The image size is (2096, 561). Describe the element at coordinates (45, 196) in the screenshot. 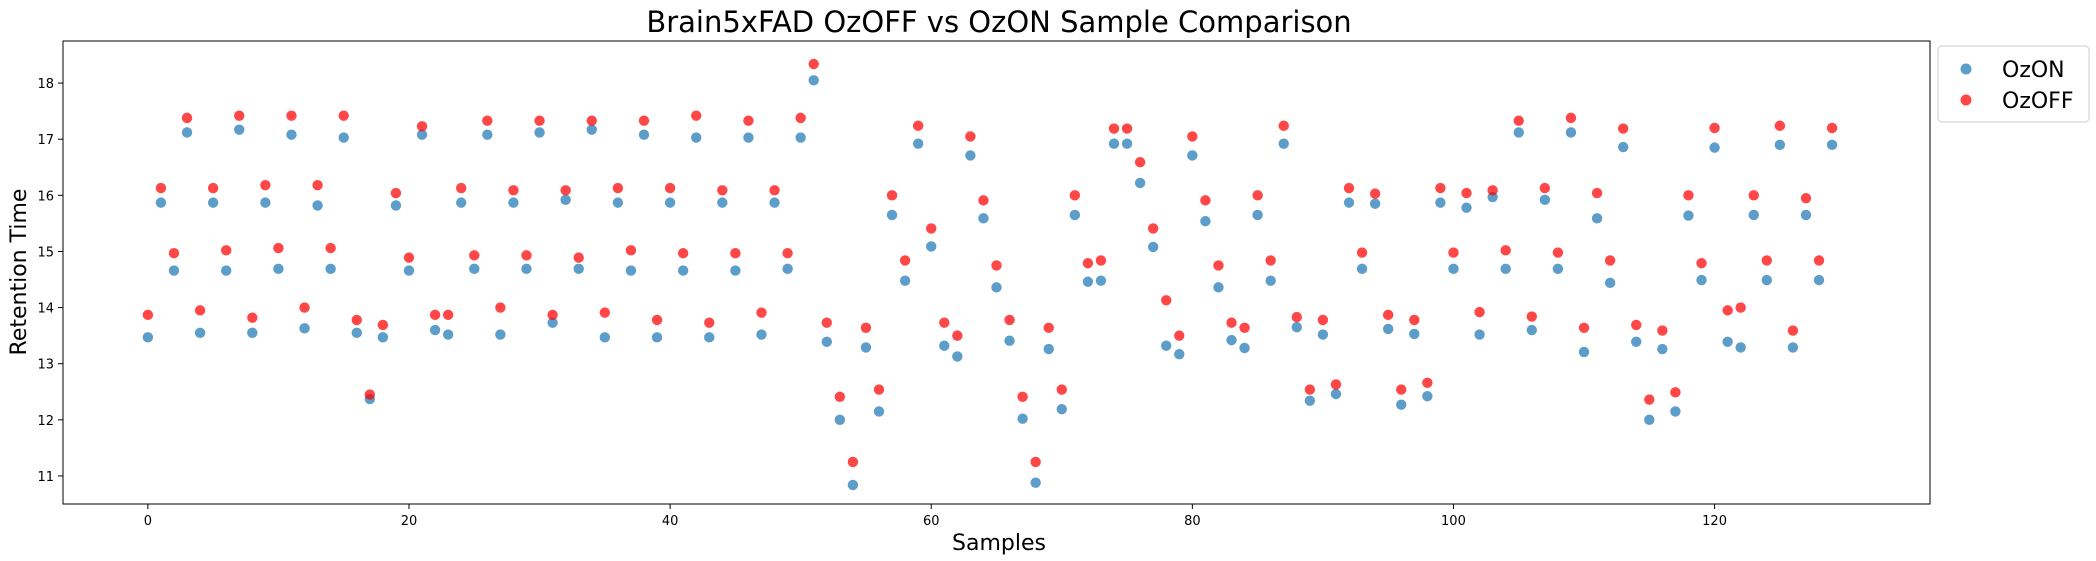

I see `y-tick-label: 16` at that location.